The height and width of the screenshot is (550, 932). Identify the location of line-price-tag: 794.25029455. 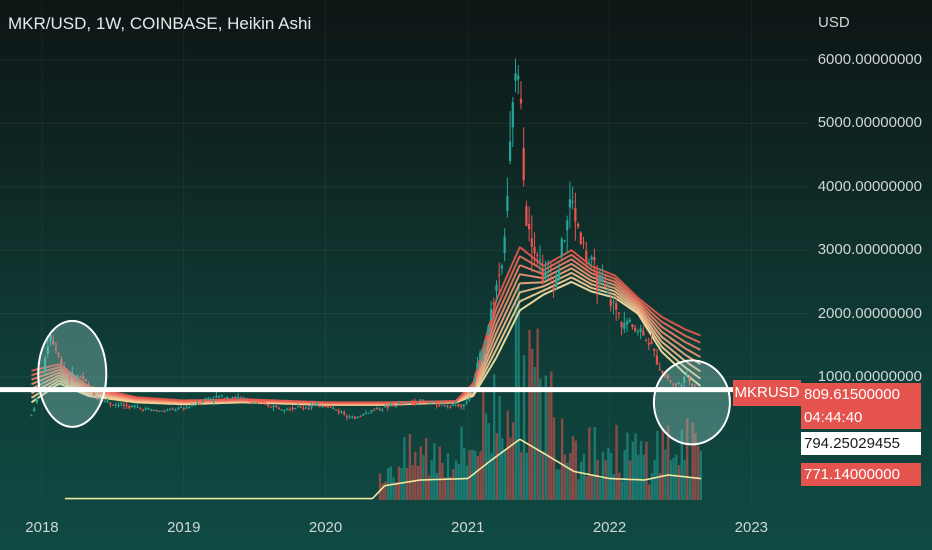
(861, 443).